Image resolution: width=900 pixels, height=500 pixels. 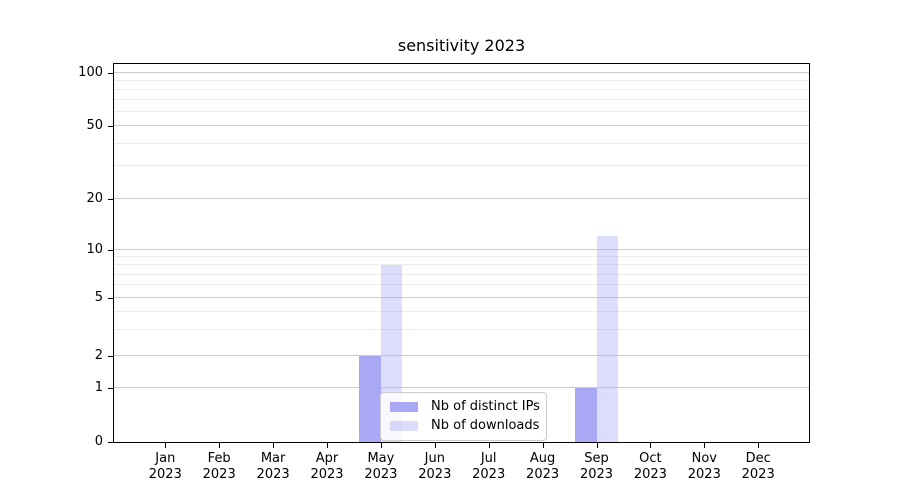 I want to click on x-tick-label-jun: Jun 2023, so click(x=435, y=467).